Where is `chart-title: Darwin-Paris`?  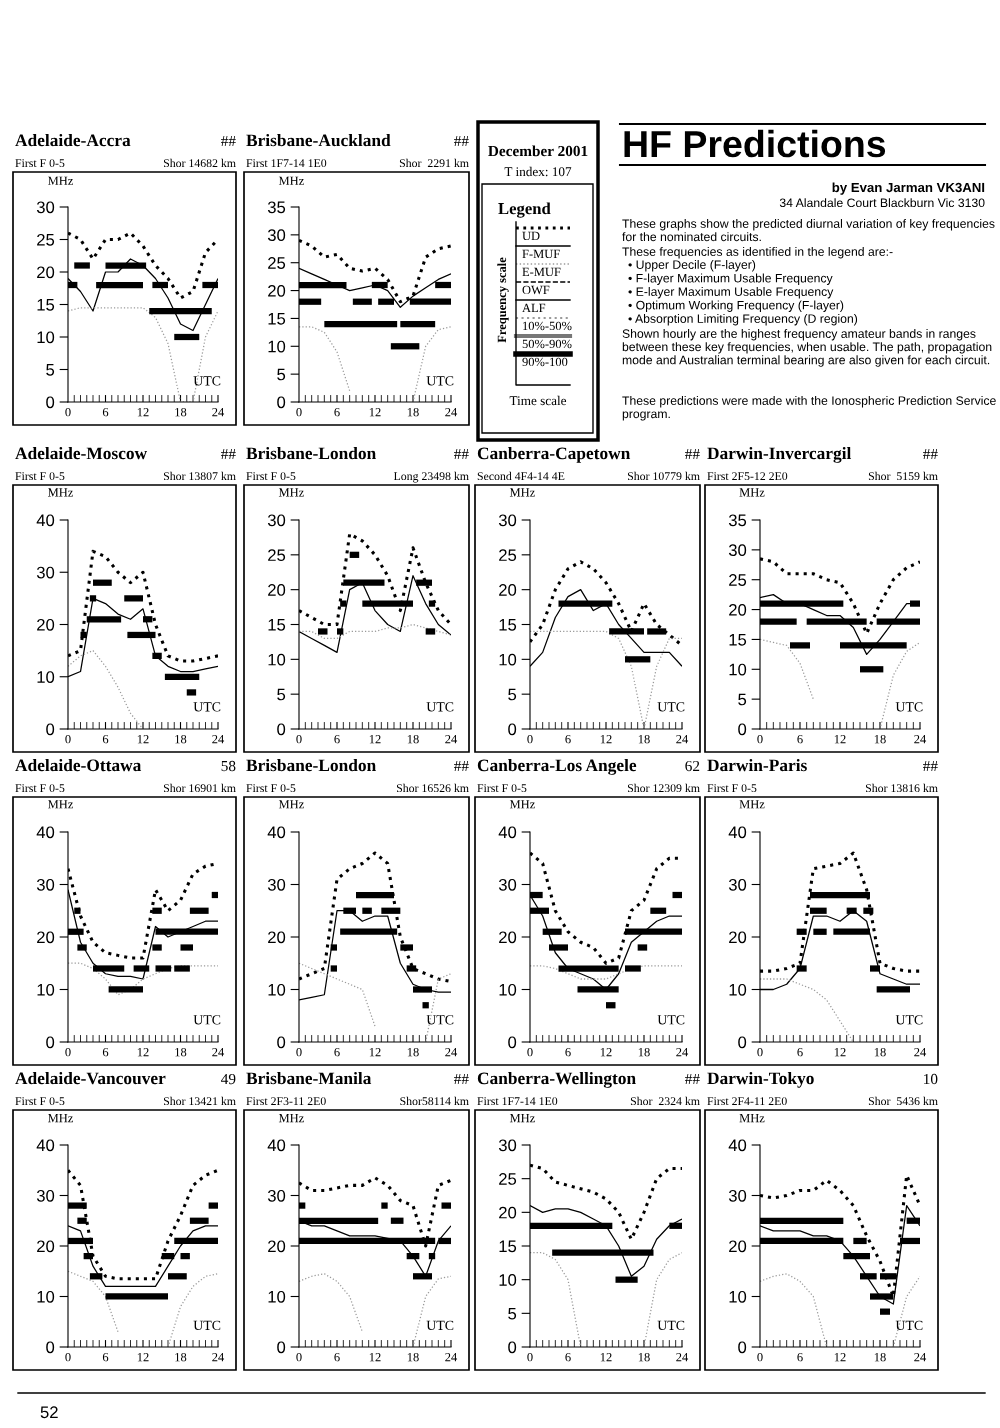 chart-title: Darwin-Paris is located at coordinates (757, 765).